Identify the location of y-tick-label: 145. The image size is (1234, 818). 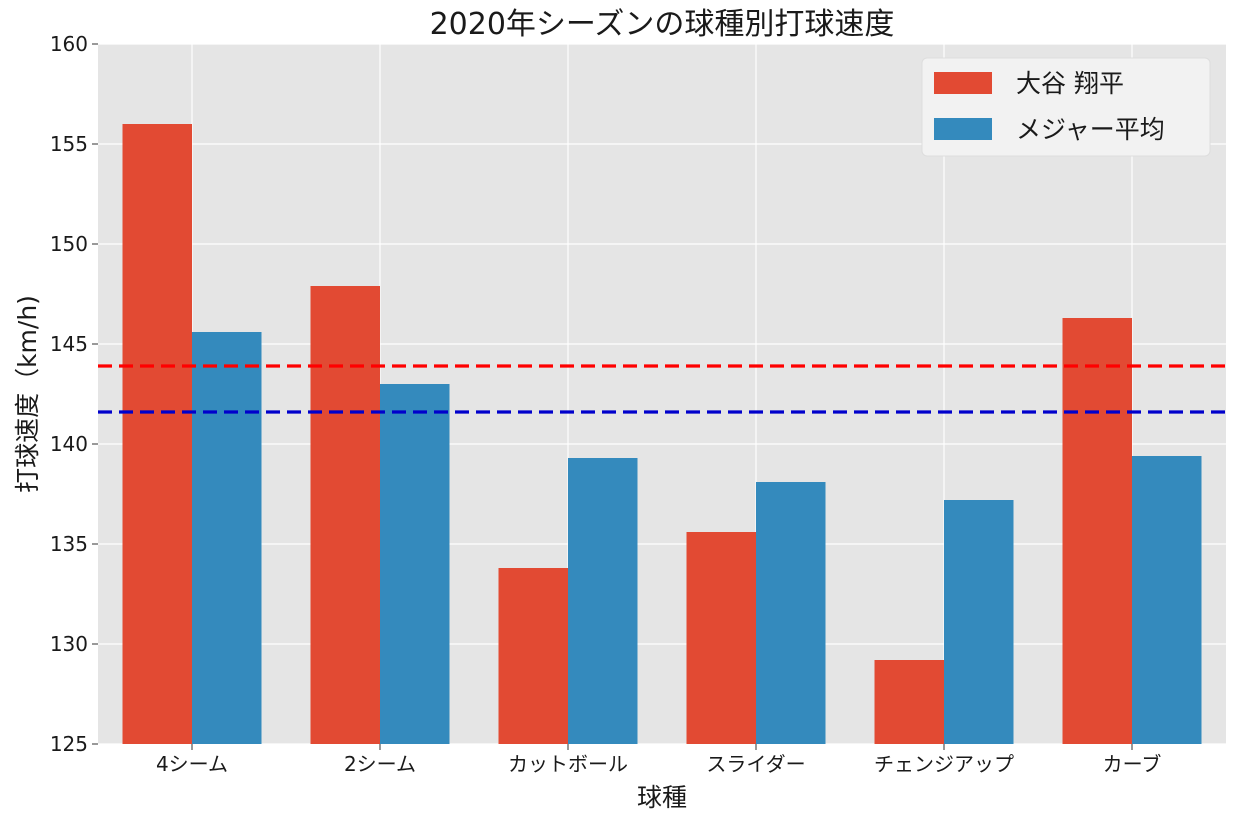
(69, 344).